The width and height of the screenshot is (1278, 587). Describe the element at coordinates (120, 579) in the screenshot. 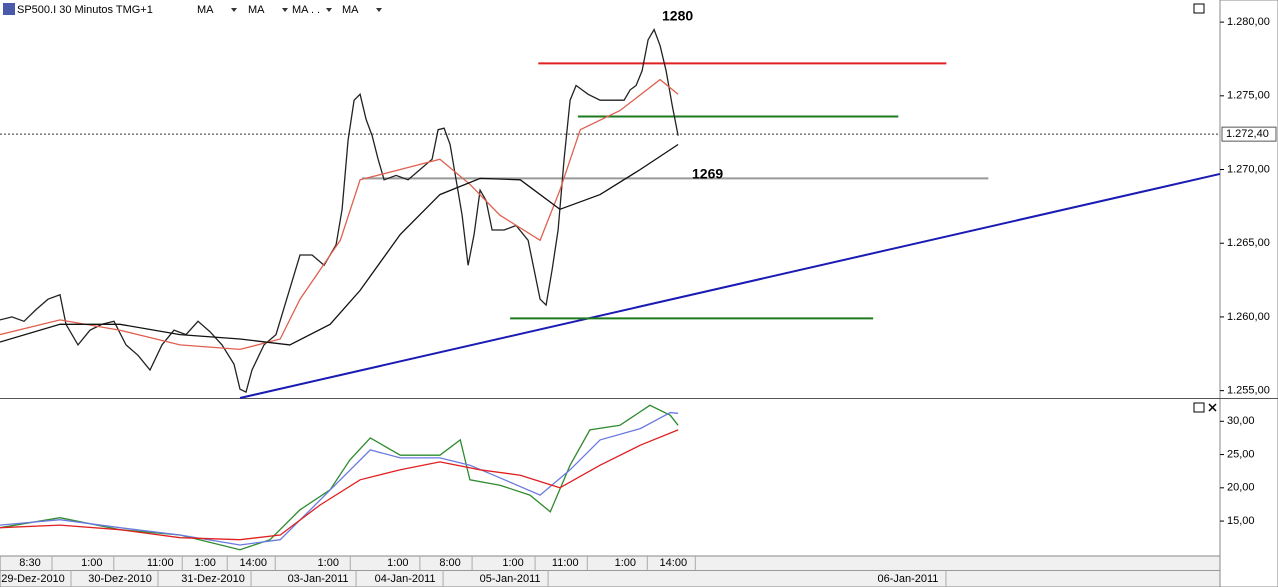

I see `date-label: 30-Dez-2010` at that location.